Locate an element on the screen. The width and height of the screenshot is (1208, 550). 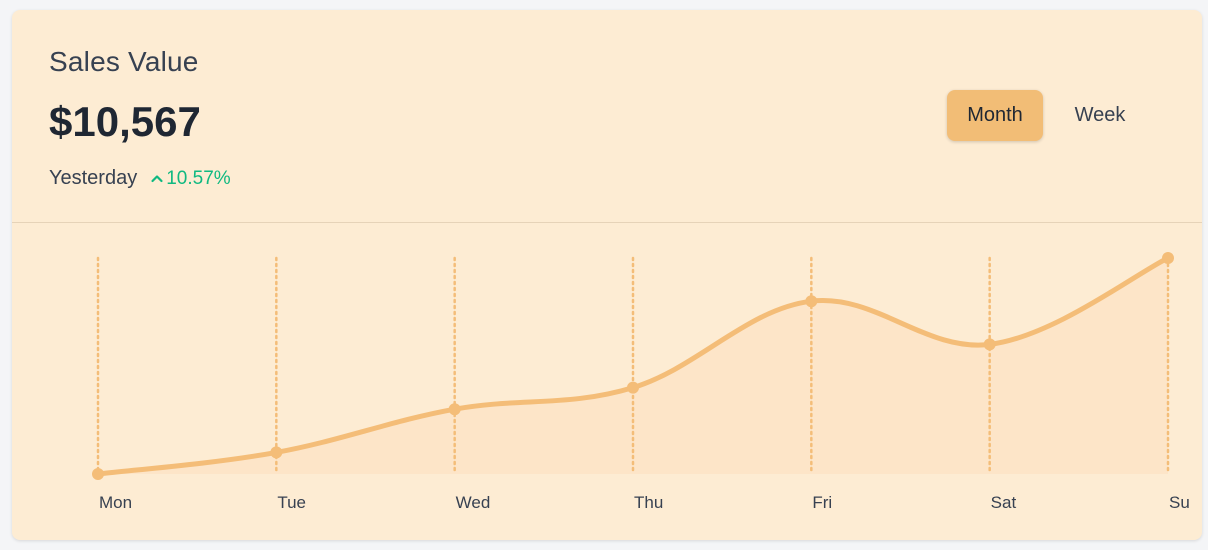
week-toggle-button: Week is located at coordinates (1100, 115).